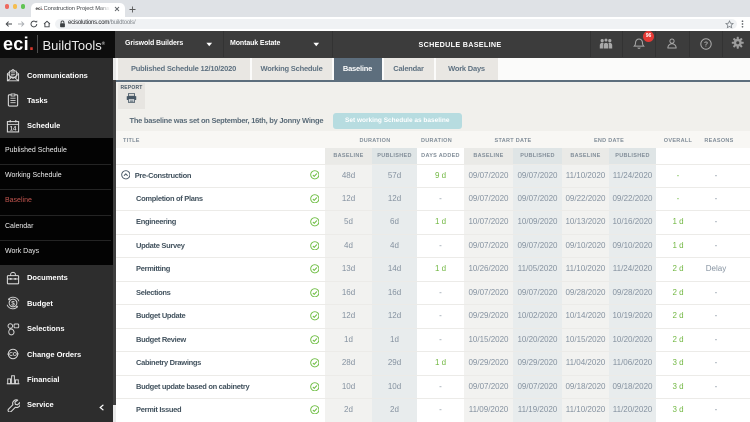 Image resolution: width=750 pixels, height=422 pixels. What do you see at coordinates (12, 129) in the screenshot?
I see `svg-text: 14` at bounding box center [12, 129].